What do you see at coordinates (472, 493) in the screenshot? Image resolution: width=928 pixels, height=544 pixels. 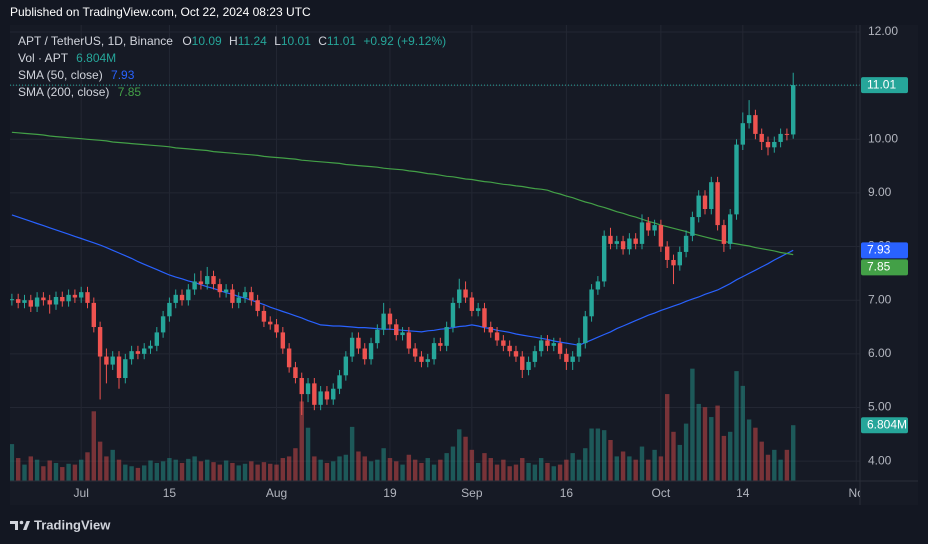 I see `x-tick-label: Sep` at bounding box center [472, 493].